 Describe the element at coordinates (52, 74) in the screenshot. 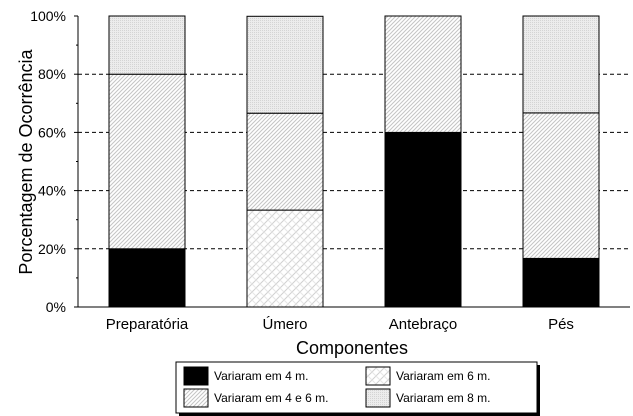

I see `y-tick-label: 80%` at that location.